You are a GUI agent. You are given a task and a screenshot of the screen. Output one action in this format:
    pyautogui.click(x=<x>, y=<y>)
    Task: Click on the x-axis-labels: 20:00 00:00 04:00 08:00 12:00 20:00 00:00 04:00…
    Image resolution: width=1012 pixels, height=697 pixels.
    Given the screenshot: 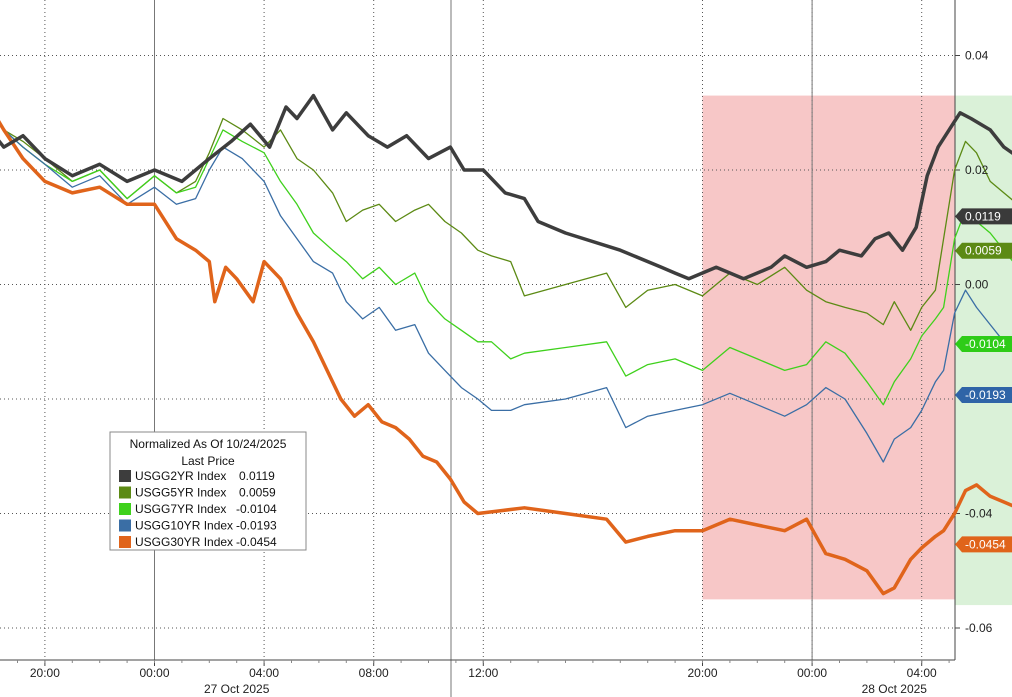 What is the action you would take?
    pyautogui.click(x=483, y=681)
    